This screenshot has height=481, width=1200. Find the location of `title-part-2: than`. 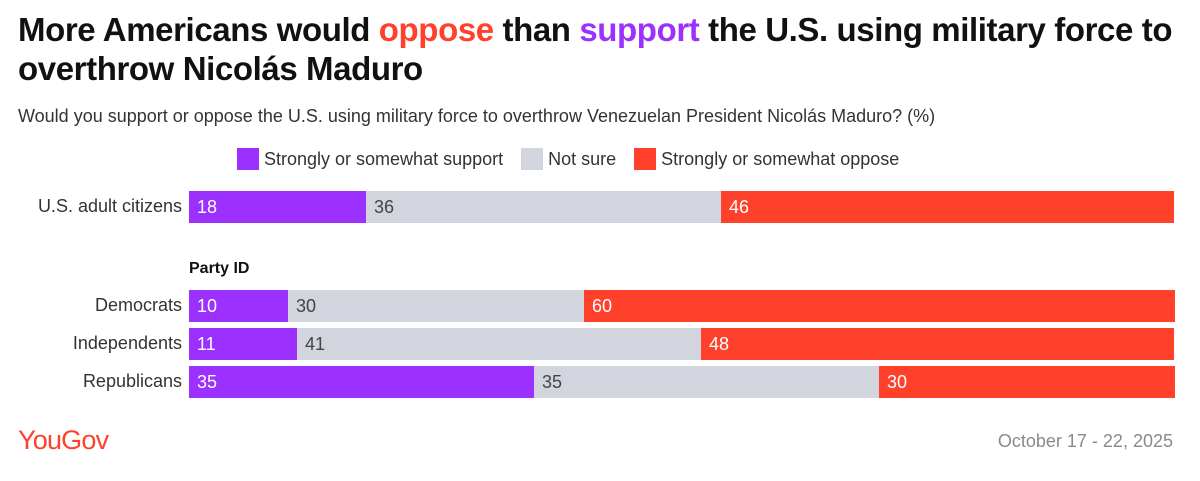

title-part-2: than is located at coordinates (536, 29).